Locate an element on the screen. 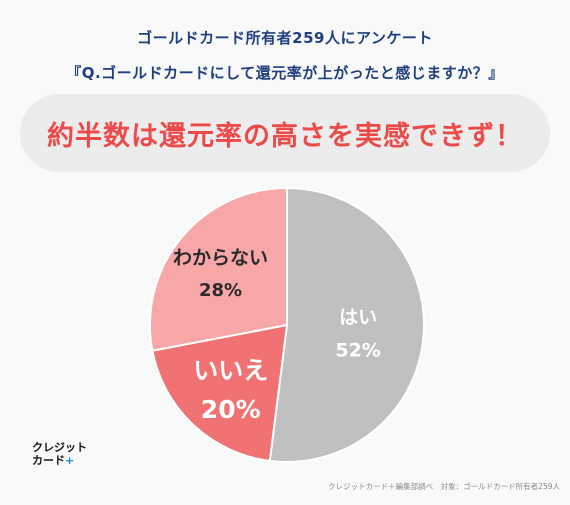 This screenshot has width=570, height=505. logo-line1: クレジット is located at coordinates (59, 447).